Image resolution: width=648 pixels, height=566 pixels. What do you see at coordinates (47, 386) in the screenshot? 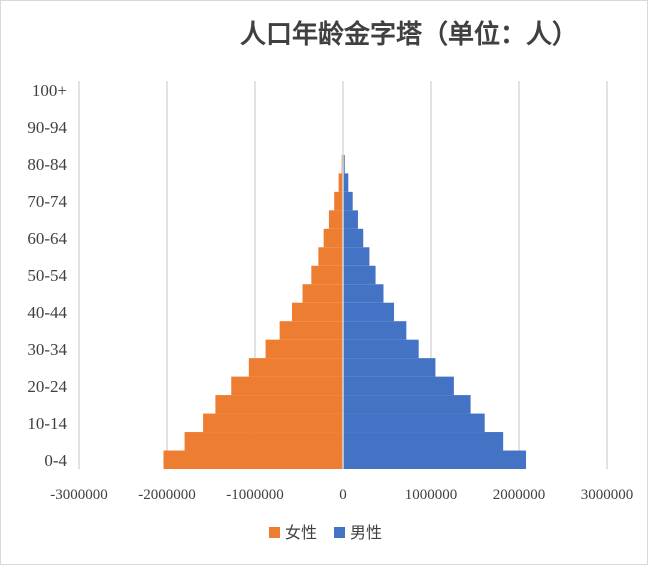
I see `y-tick-label: 20-24` at bounding box center [47, 386].